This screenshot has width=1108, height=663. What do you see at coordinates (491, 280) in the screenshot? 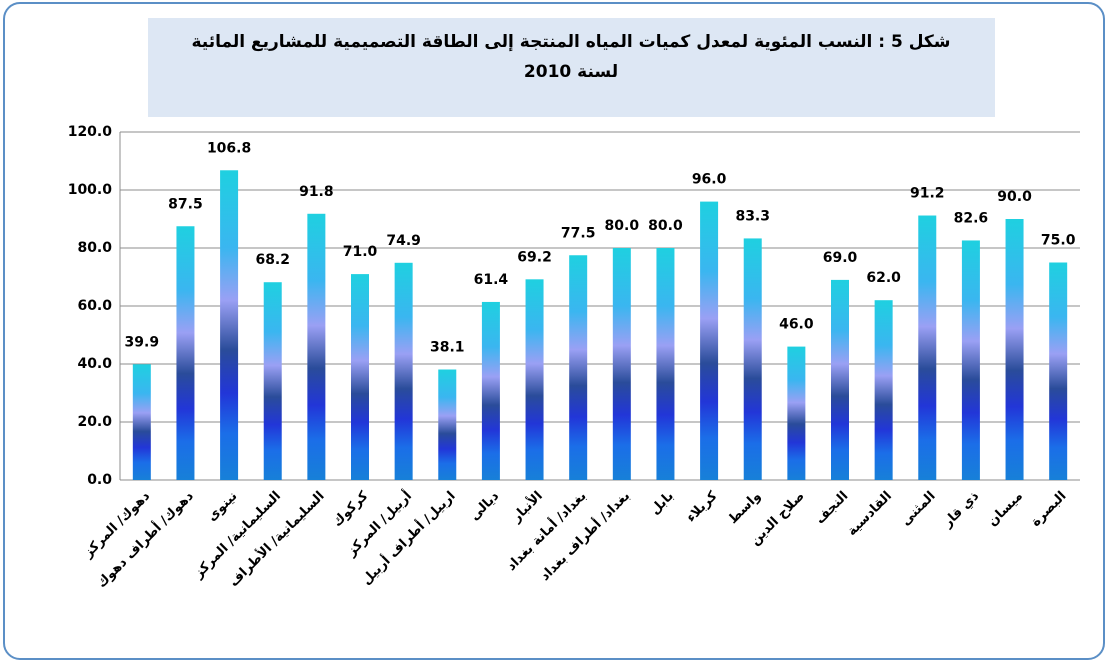
I see `data-label: 61.4` at bounding box center [491, 280].